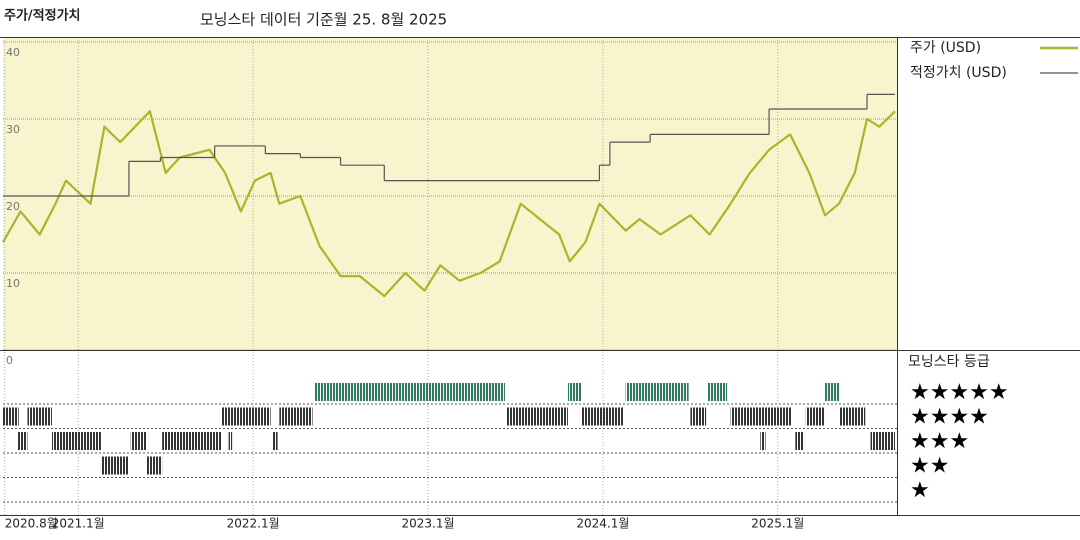  I want to click on y-tick-label: 40, so click(13, 52).